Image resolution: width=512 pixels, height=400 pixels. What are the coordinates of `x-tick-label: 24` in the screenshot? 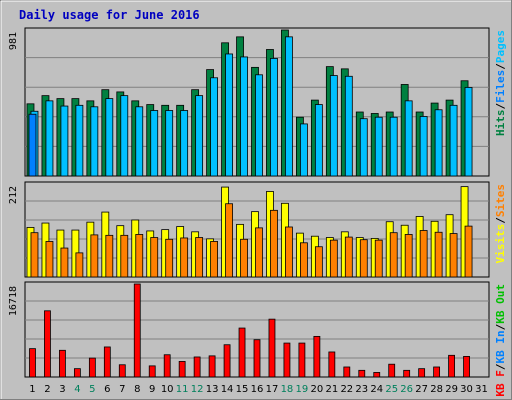 It's located at (376, 389).